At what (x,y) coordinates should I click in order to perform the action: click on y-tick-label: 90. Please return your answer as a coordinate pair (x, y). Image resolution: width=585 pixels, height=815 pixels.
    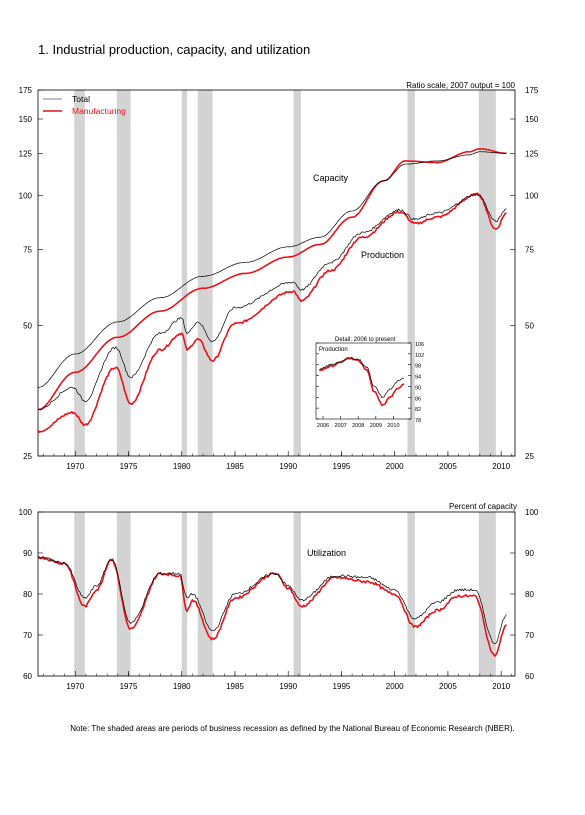
    Looking at the image, I should click on (27, 553).